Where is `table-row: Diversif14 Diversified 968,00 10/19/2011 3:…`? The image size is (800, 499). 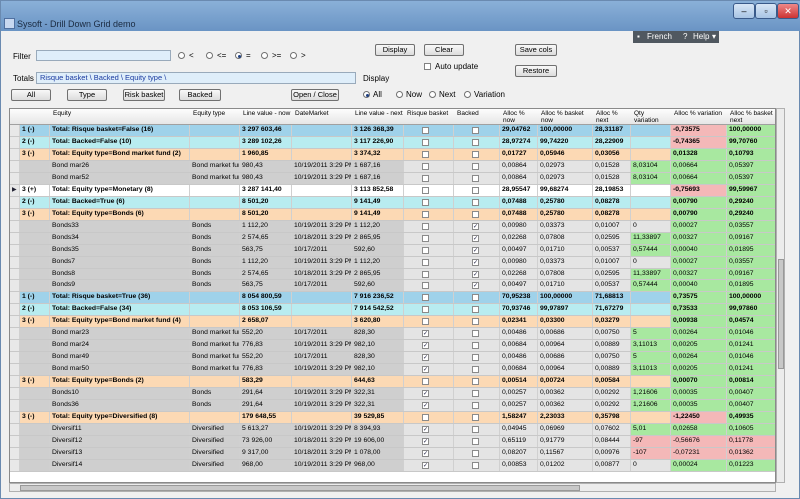
table-row: Diversif14 Diversified 968,00 10/19/2011 3:… is located at coordinates (392, 465).